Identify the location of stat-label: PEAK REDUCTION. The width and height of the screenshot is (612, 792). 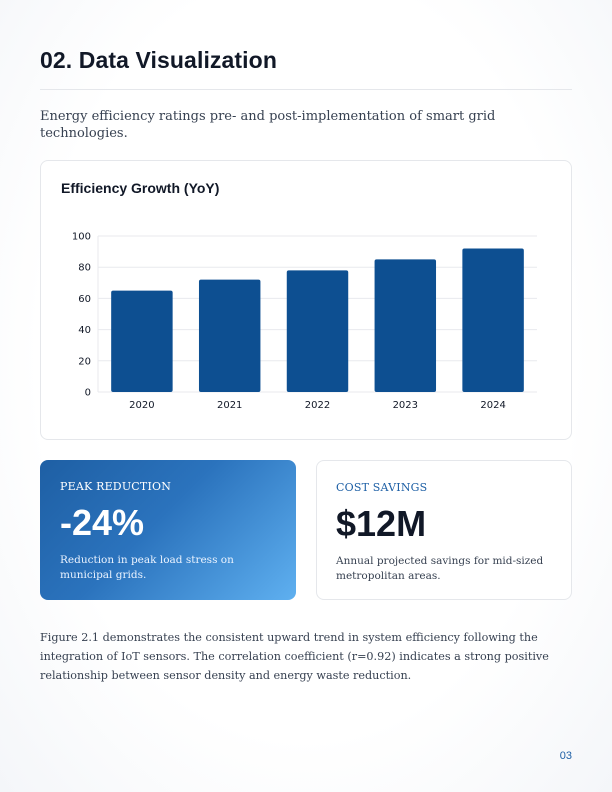
(116, 486).